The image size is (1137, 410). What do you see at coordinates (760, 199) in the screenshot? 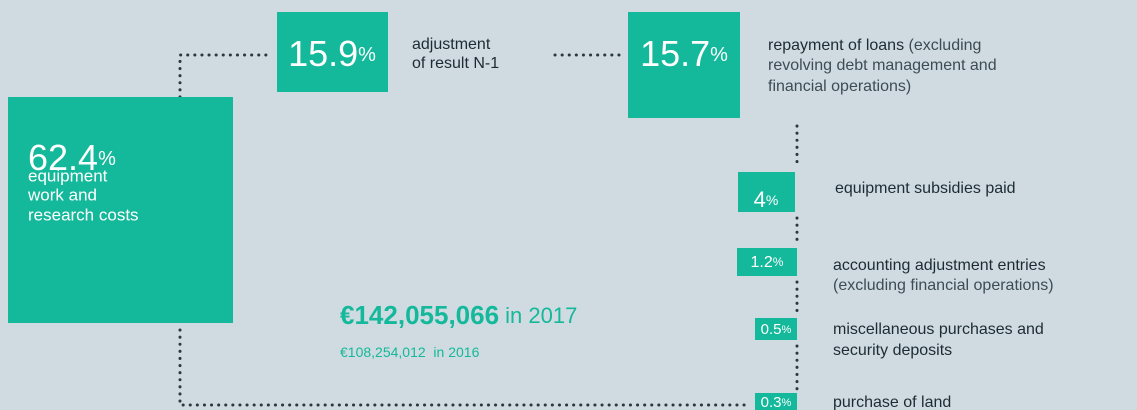
I see `value: 4` at bounding box center [760, 199].